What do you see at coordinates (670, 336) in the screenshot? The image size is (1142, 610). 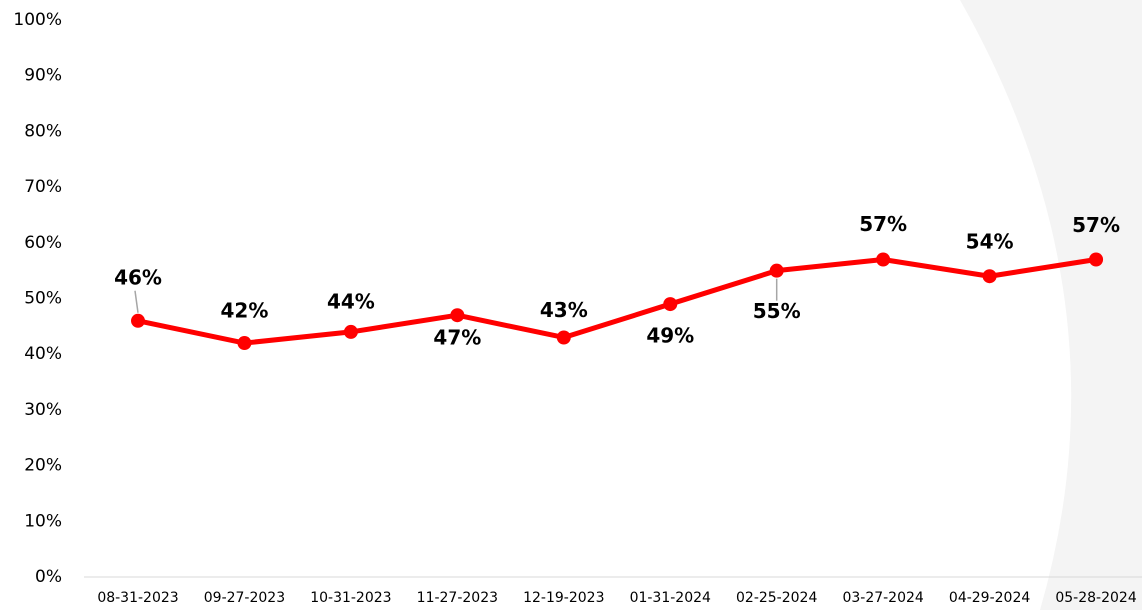 I see `data-label: 49%` at bounding box center [670, 336].